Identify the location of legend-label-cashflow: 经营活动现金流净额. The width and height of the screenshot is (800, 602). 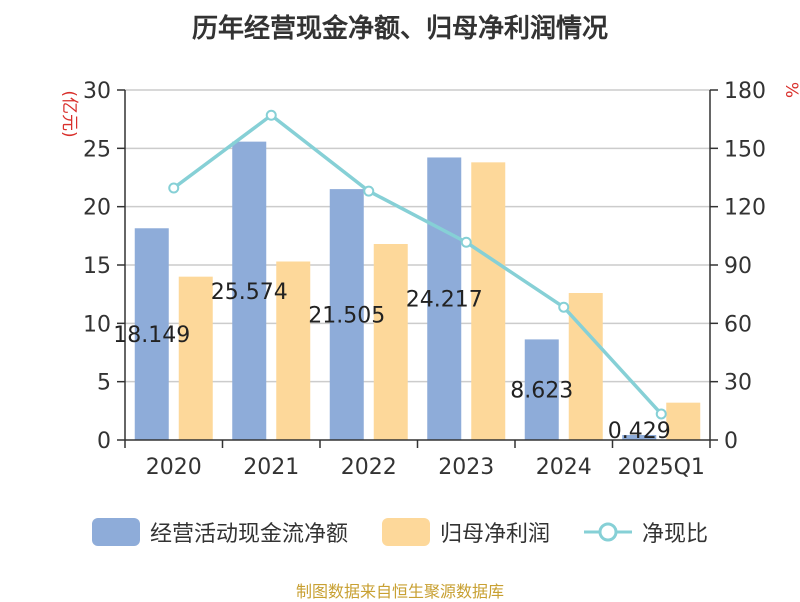
(248, 534).